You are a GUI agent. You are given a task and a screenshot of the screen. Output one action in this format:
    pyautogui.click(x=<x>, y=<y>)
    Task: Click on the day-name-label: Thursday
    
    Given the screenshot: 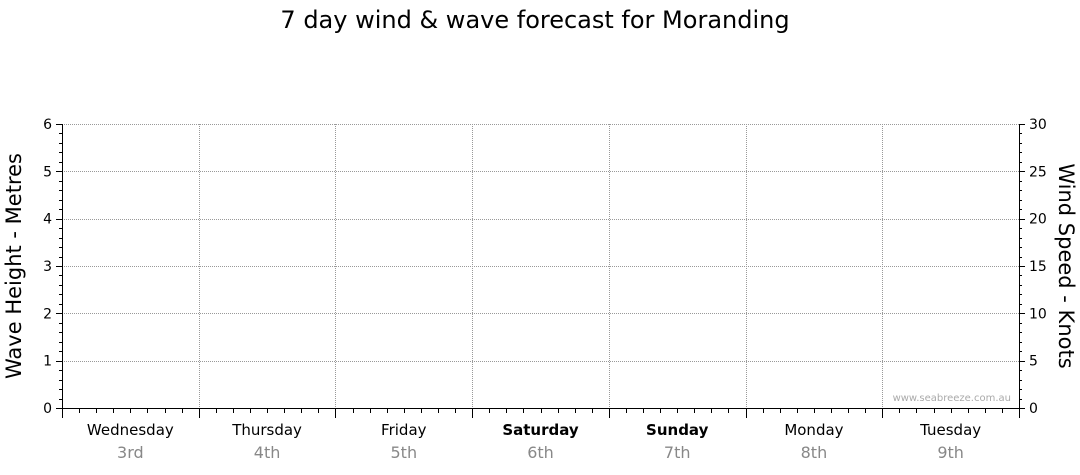 What is the action you would take?
    pyautogui.click(x=266, y=430)
    